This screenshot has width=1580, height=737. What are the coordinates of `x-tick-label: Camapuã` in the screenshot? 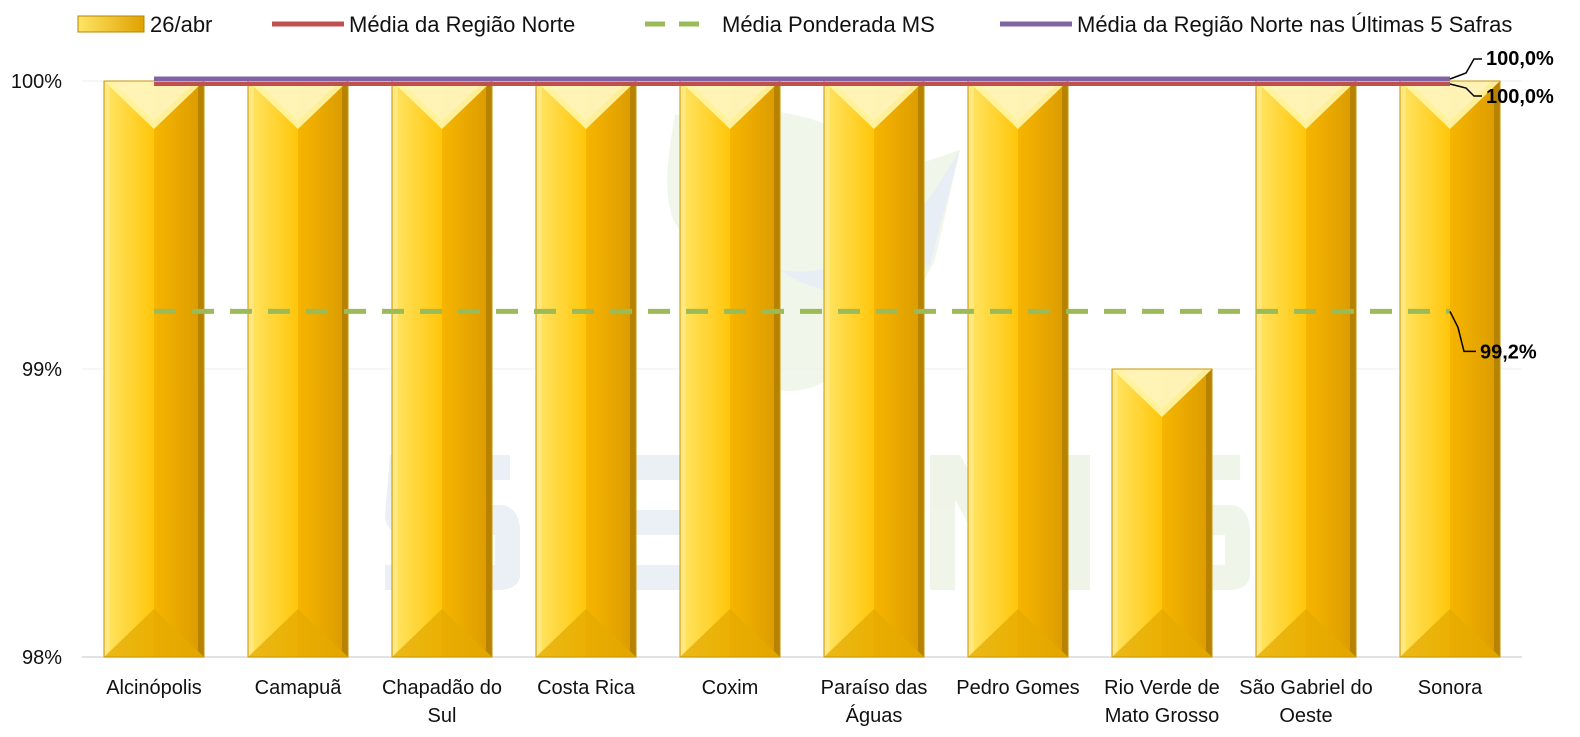 It's located at (299, 688).